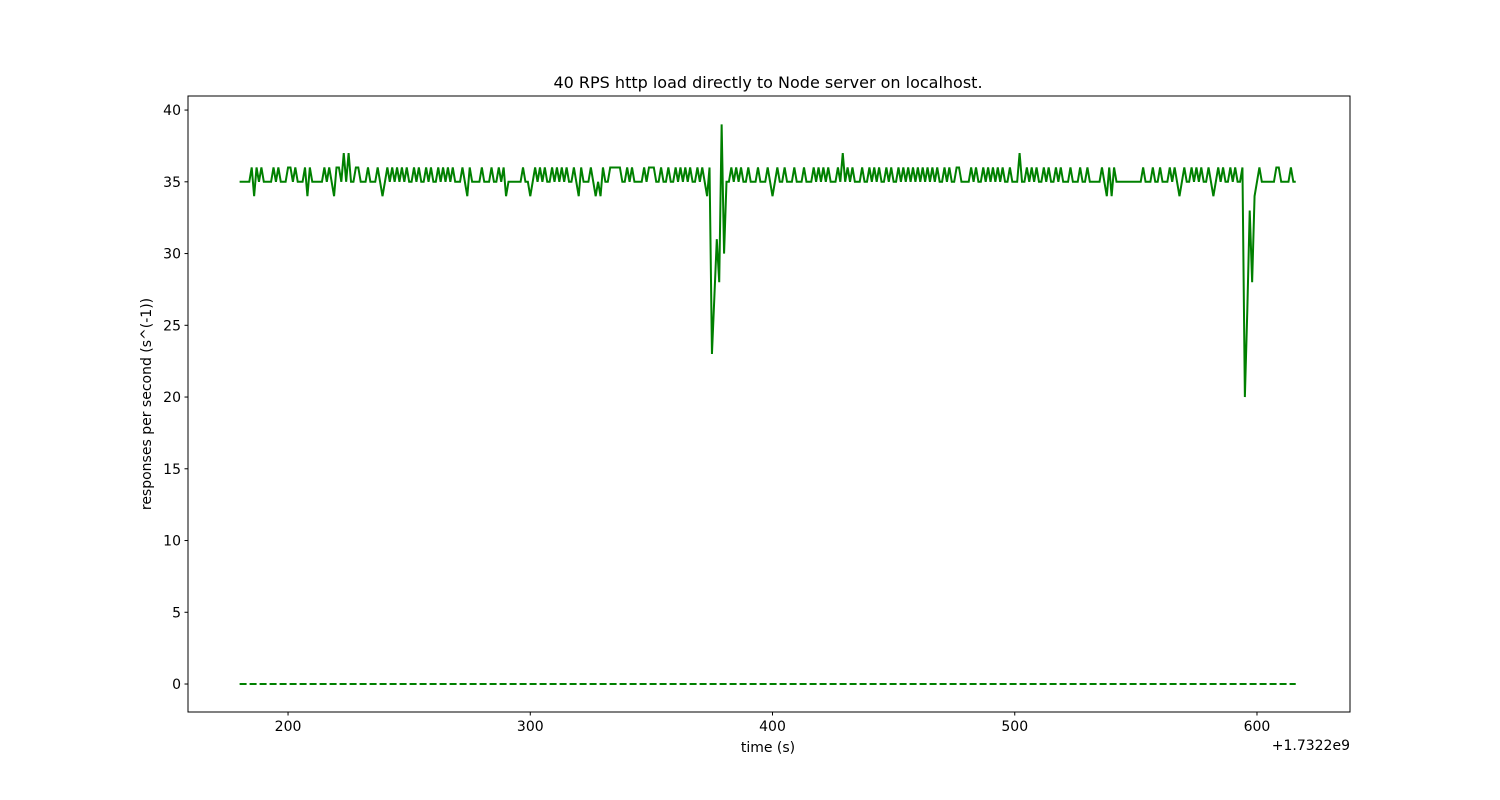 The image size is (1500, 800). Describe the element at coordinates (1014, 727) in the screenshot. I see `x-tick-label: 500` at that location.